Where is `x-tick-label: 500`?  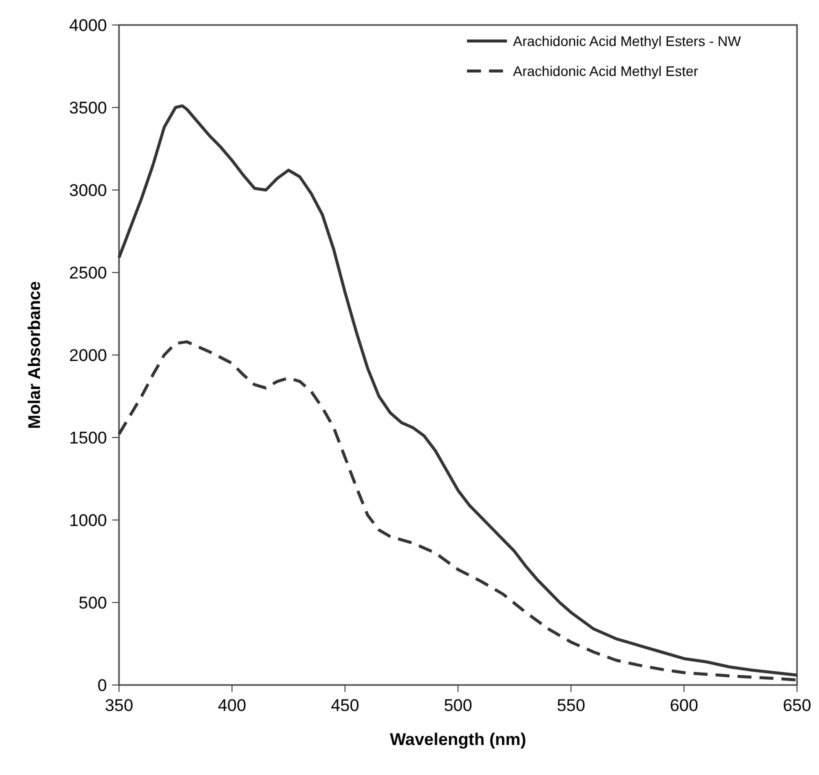
x-tick-label: 500 is located at coordinates (458, 705).